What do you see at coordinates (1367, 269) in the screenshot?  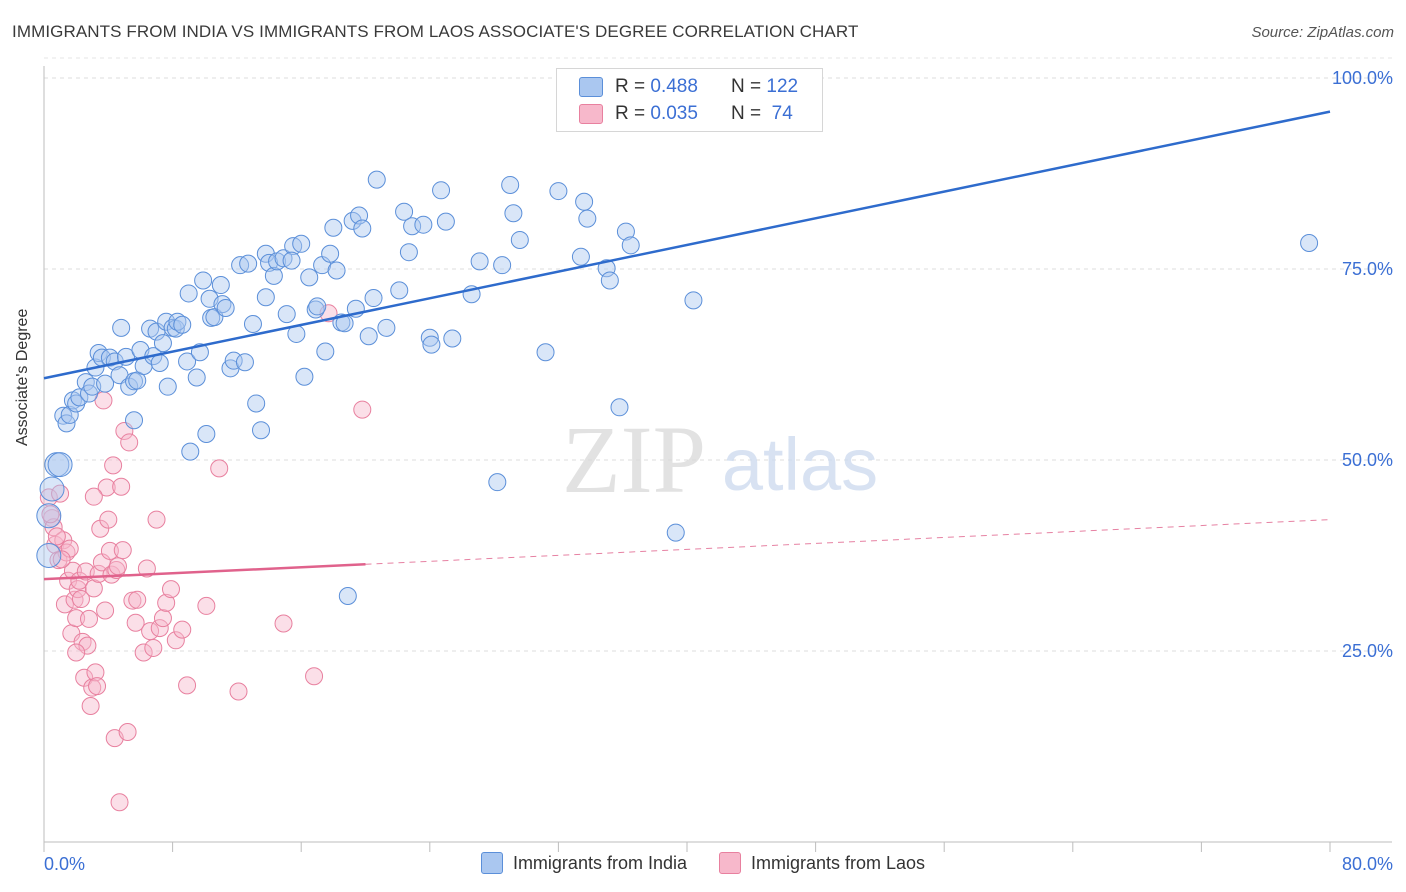 I see `y-tick-label: 75.0%` at bounding box center [1367, 269].